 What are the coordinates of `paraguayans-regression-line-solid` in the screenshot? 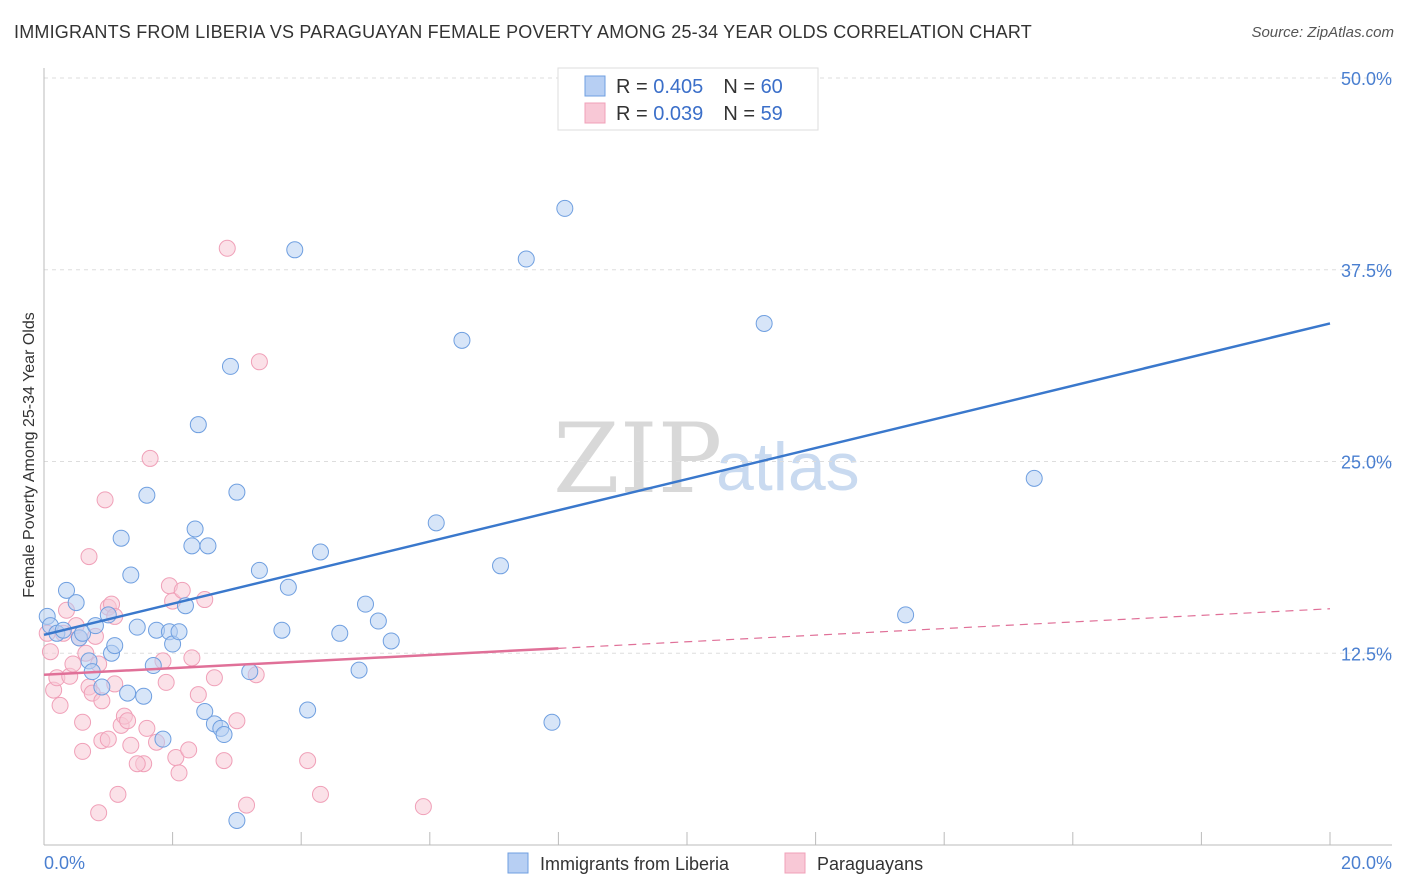 It's located at (301, 661).